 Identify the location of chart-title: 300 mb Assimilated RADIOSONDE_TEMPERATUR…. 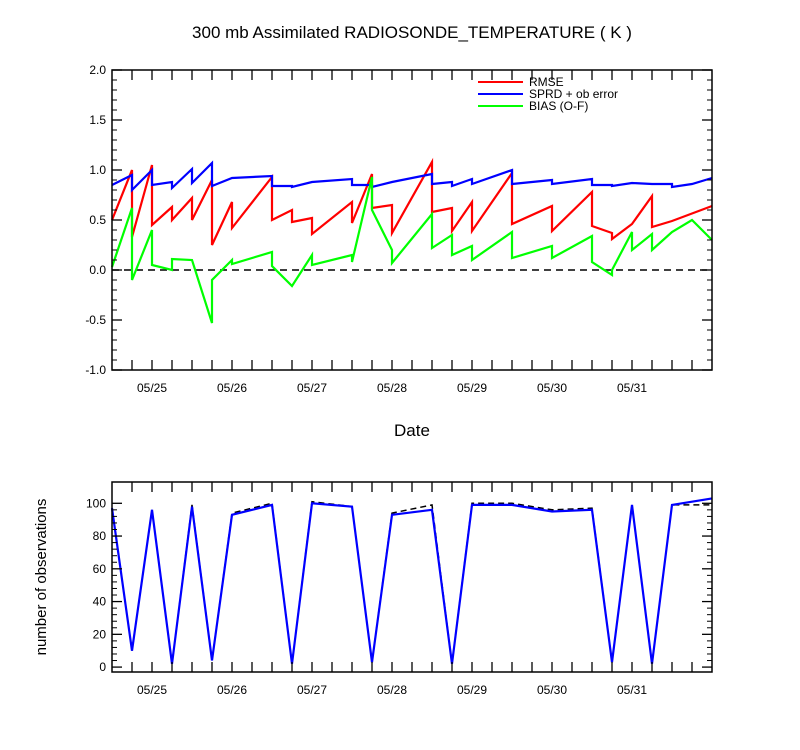
(412, 32).